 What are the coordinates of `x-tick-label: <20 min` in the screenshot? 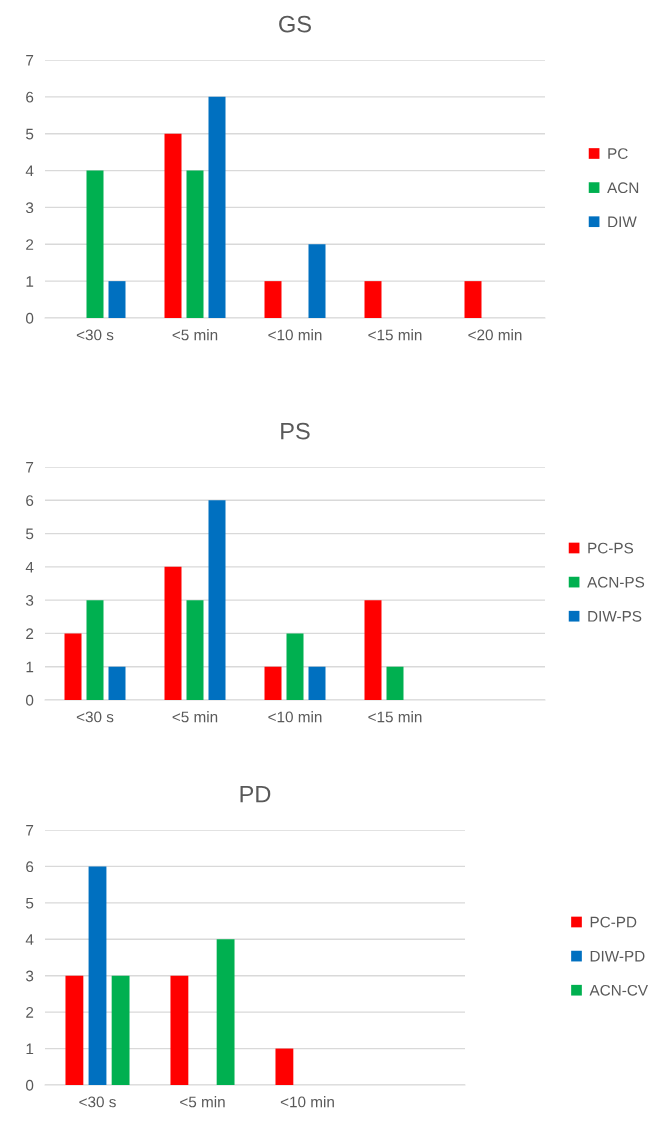 It's located at (495, 335).